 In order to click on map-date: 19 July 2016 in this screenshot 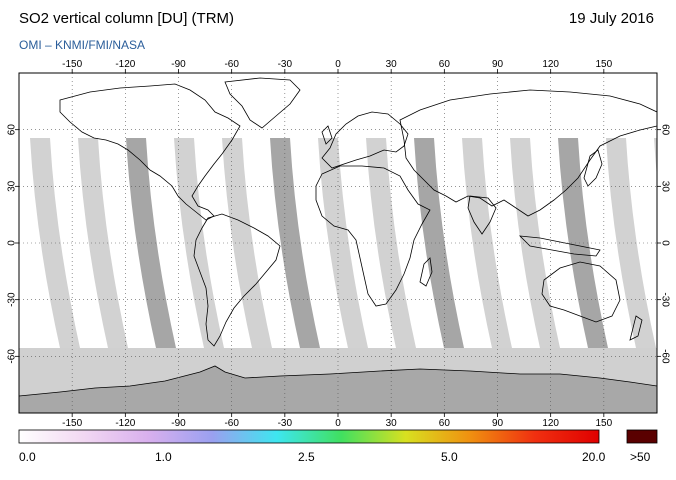, I will do `click(611, 18)`.